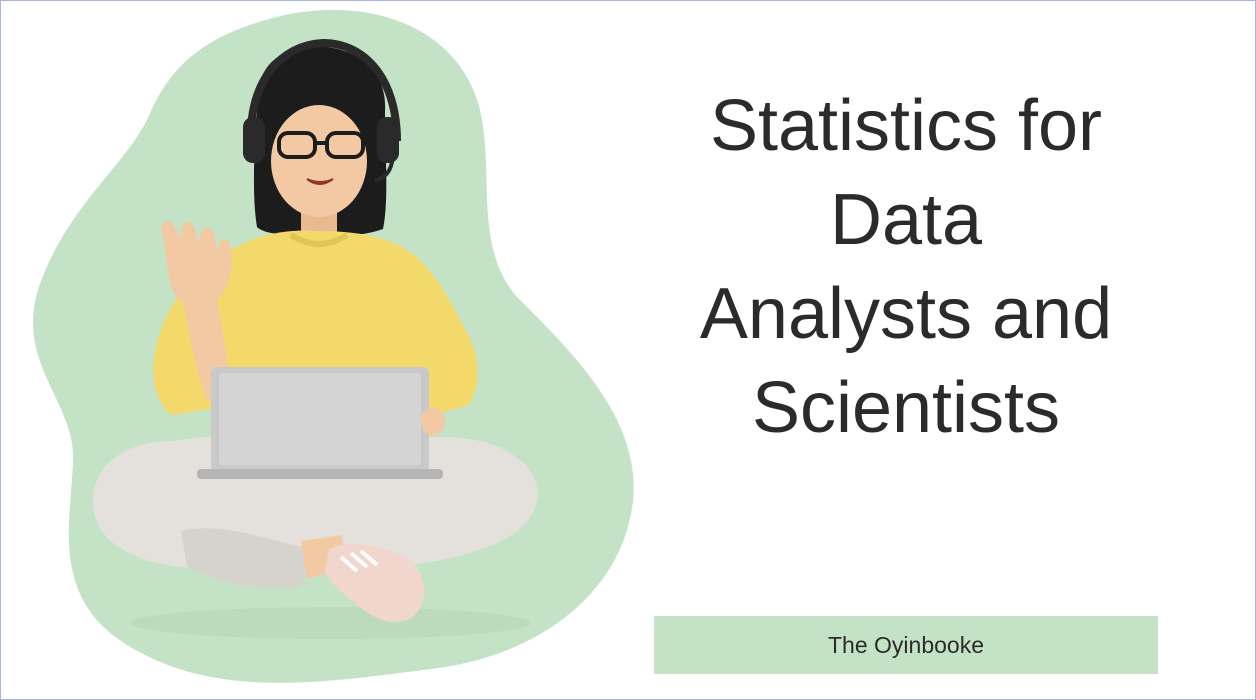 This screenshot has width=1256, height=700. I want to click on waving-hand, so click(196, 263).